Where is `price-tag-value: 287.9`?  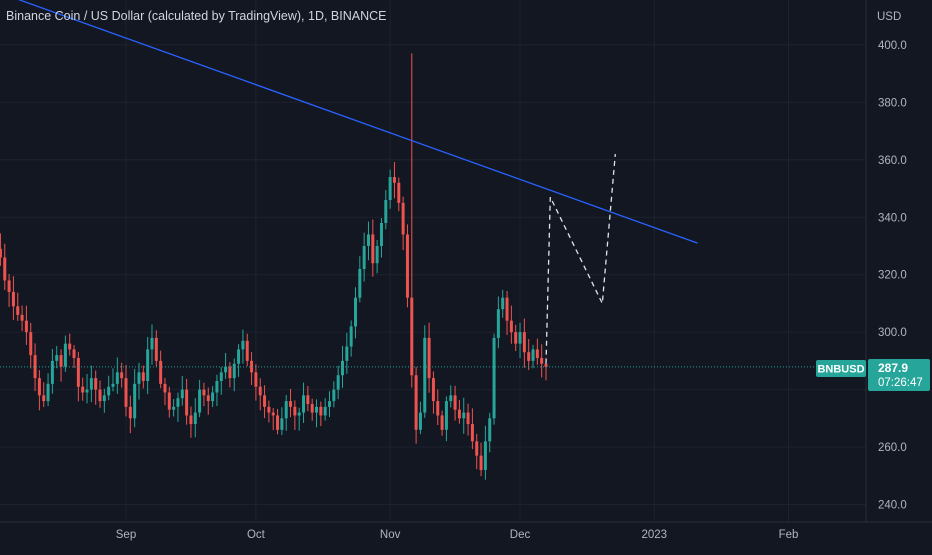 price-tag-value: 287.9 is located at coordinates (893, 368).